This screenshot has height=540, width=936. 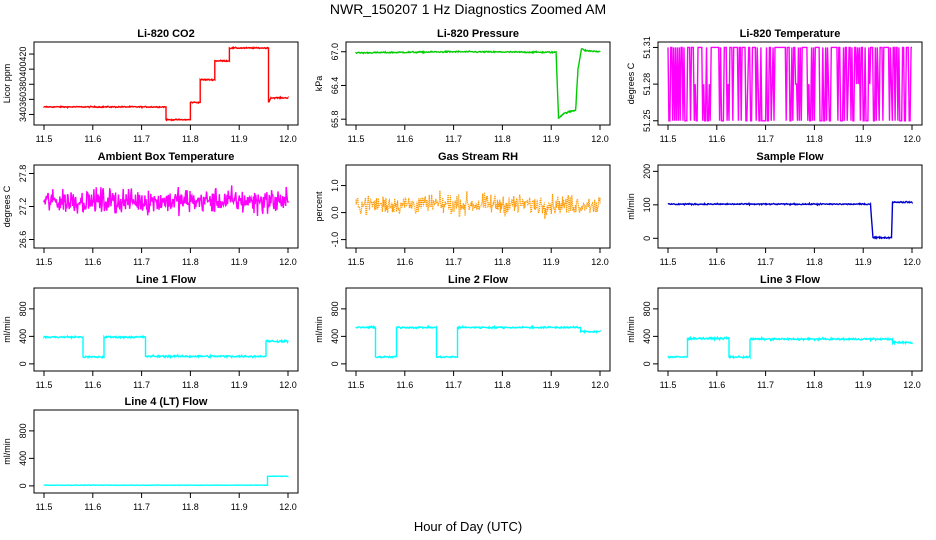 I want to click on figure-title: NWR_150207 1 Hz Diagnostics Zoomed AM, so click(x=468, y=9).